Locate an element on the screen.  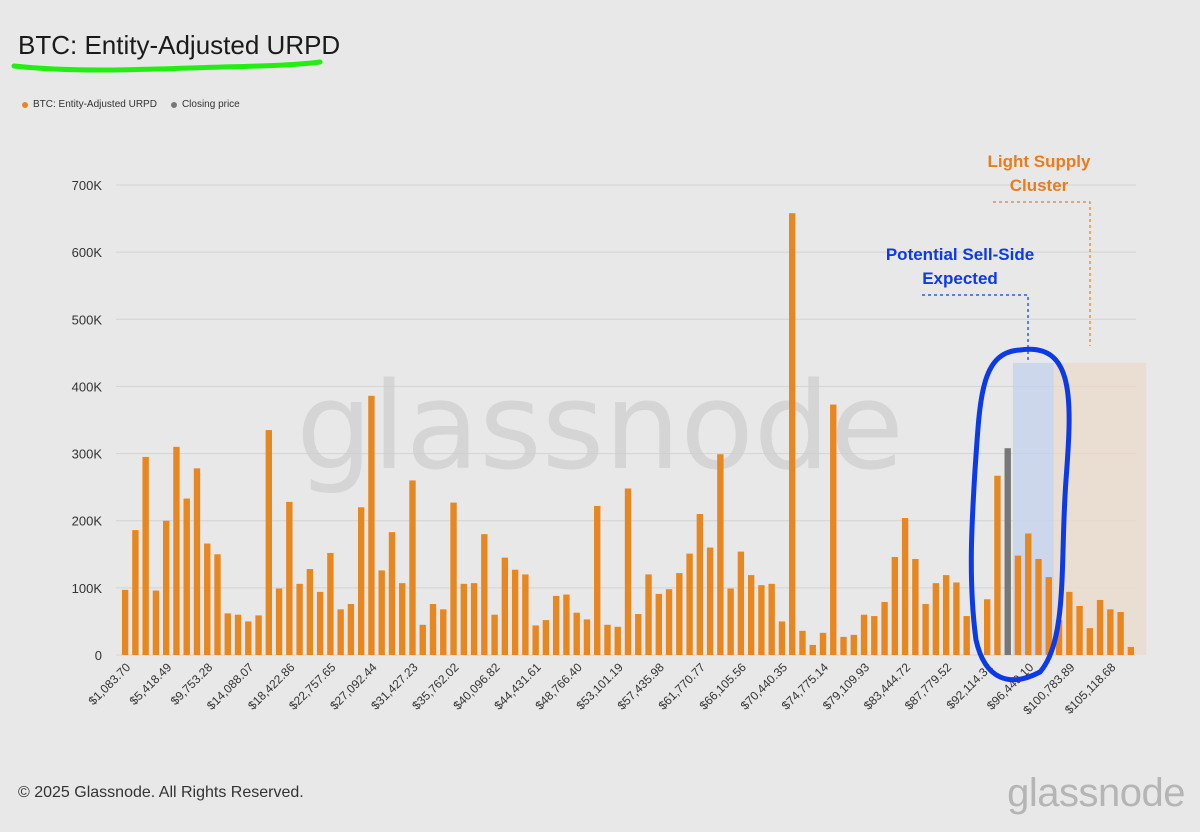
legend-item-closing-price: Closing price is located at coordinates (205, 104).